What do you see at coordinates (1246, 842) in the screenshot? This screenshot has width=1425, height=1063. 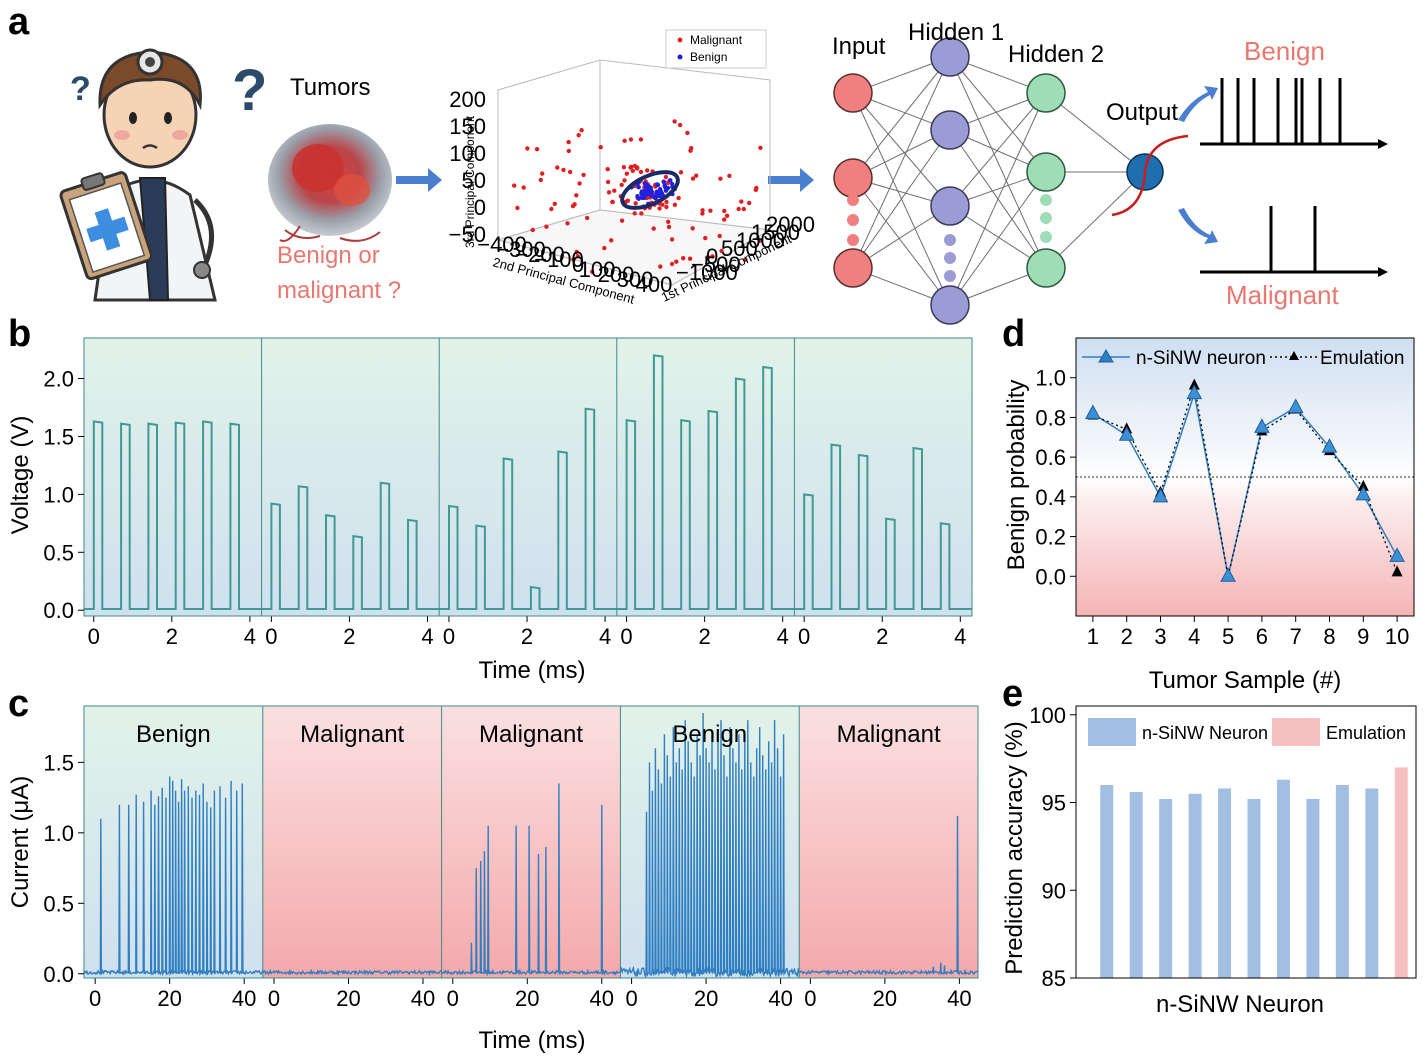 I see `e-plot-frame` at bounding box center [1246, 842].